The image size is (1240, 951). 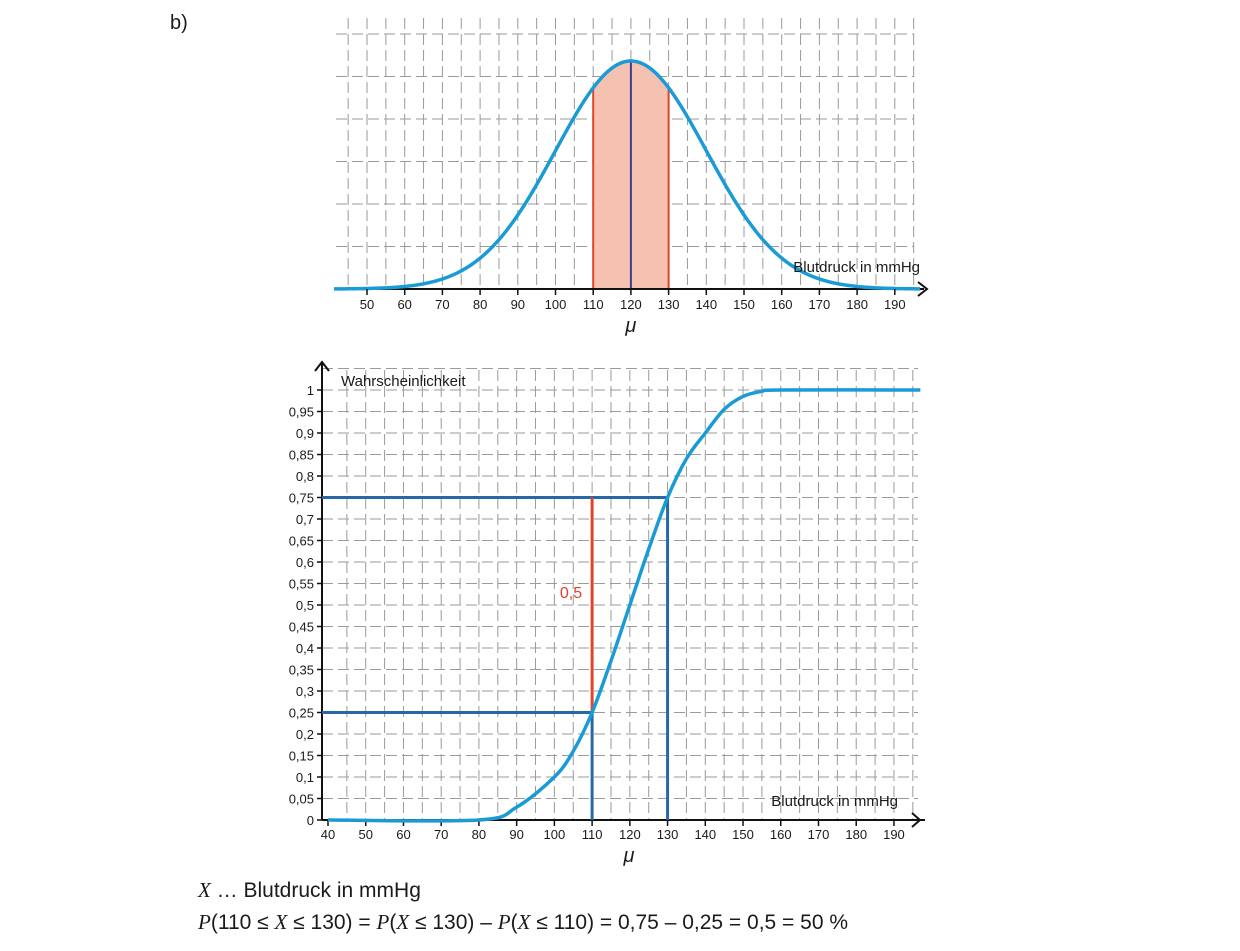 I want to click on density-x-axis-title: Blutdruck in mmHg, so click(x=856, y=267).